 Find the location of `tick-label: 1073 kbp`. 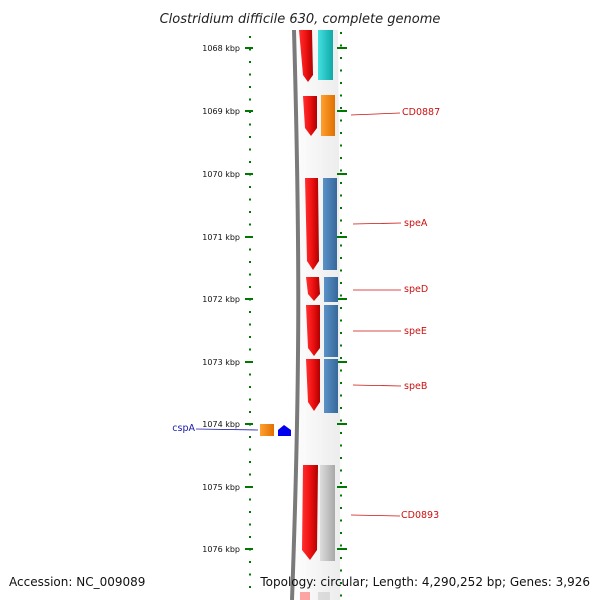

tick-label: 1073 kbp is located at coordinates (221, 362).